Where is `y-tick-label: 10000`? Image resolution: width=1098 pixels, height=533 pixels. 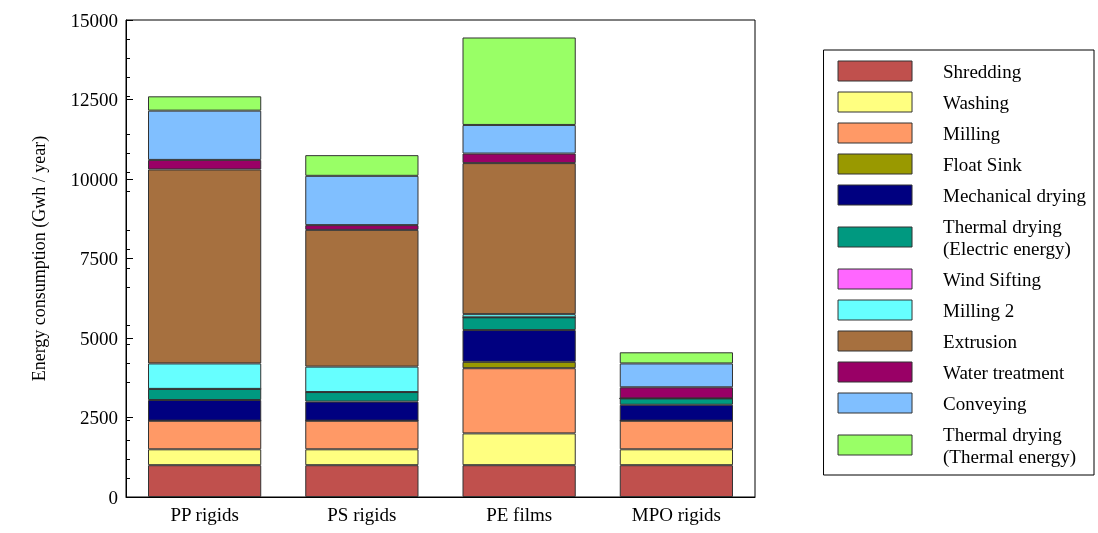 y-tick-label: 10000 is located at coordinates (94, 179).